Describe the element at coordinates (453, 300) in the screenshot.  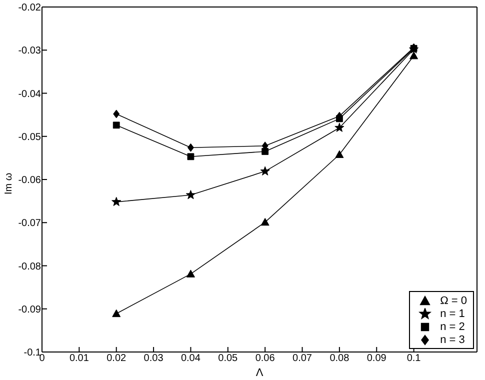
I see `legend-label: Ω = 0` at that location.